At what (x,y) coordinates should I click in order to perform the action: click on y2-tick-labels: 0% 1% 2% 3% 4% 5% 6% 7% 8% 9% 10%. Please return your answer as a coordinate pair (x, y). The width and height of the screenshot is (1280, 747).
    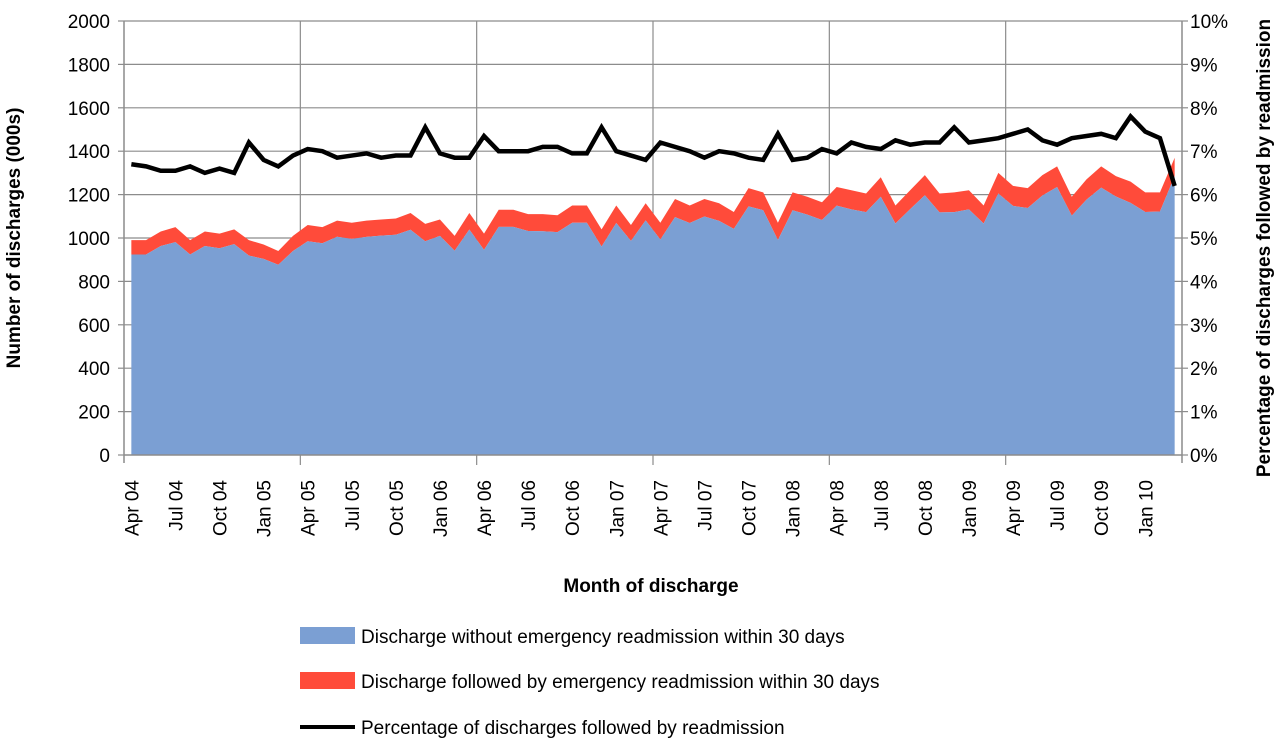
    Looking at the image, I should click on (1209, 239).